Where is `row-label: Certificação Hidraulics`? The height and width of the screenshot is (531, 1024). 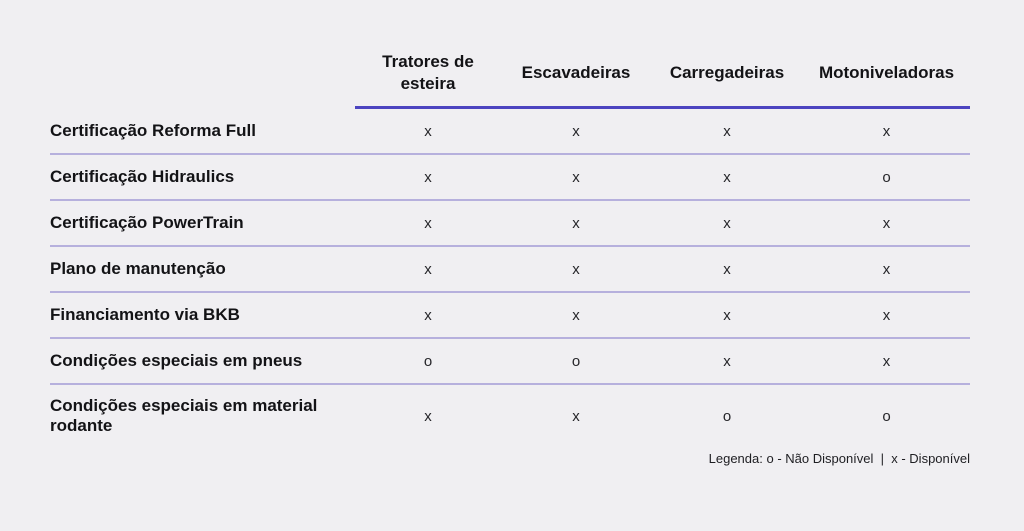 row-label: Certificação Hidraulics is located at coordinates (142, 176).